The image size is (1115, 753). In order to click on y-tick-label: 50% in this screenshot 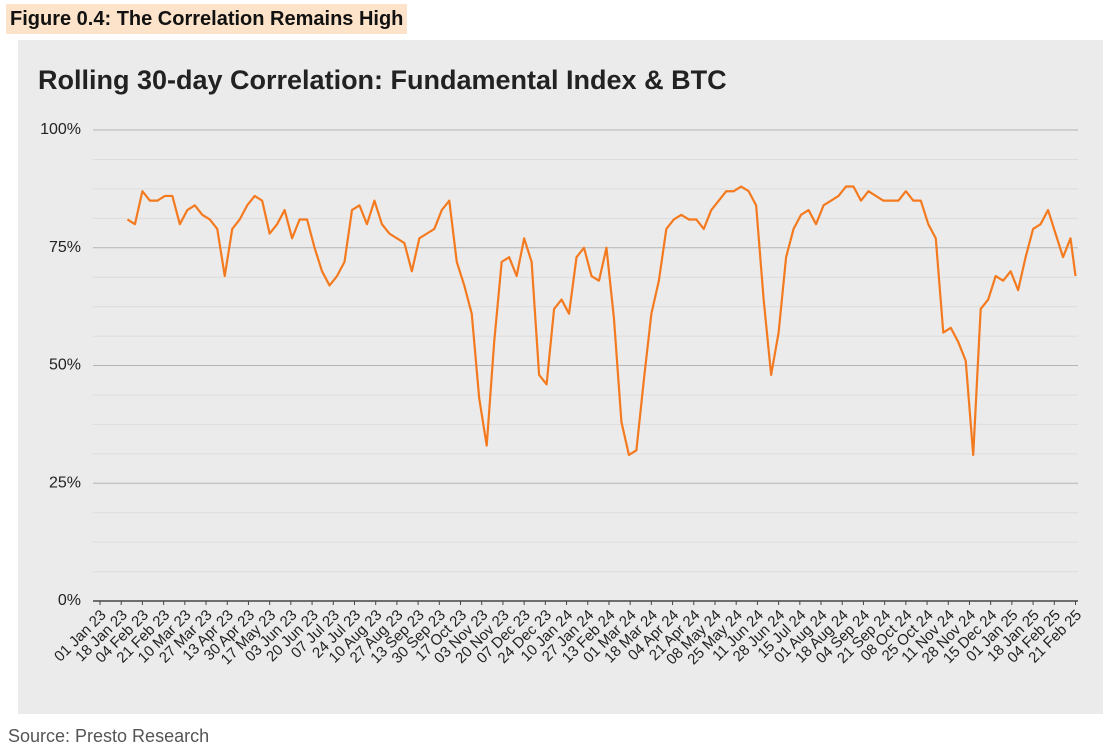, I will do `click(65, 365)`.